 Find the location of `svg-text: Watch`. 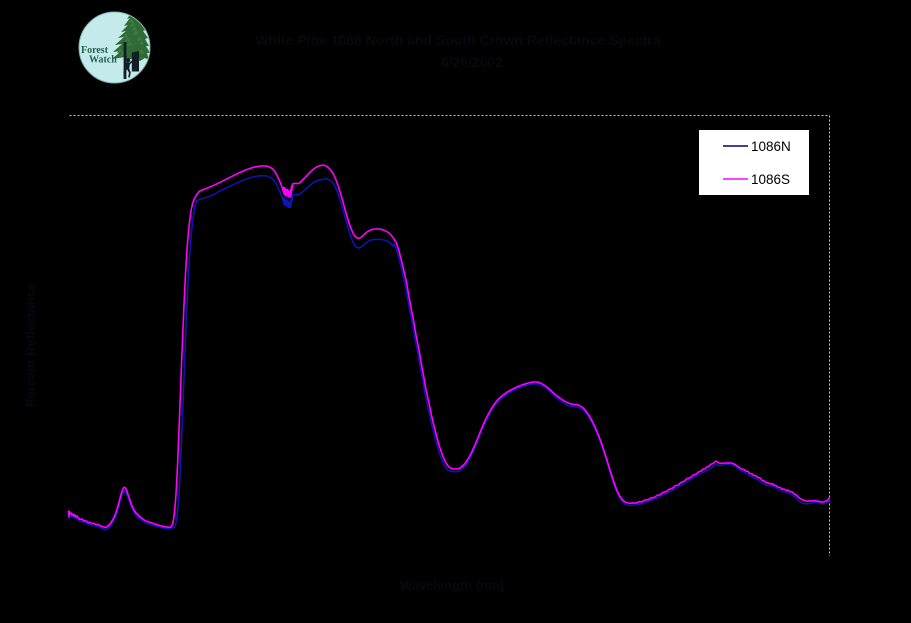

svg-text: Watch is located at coordinates (103, 60).